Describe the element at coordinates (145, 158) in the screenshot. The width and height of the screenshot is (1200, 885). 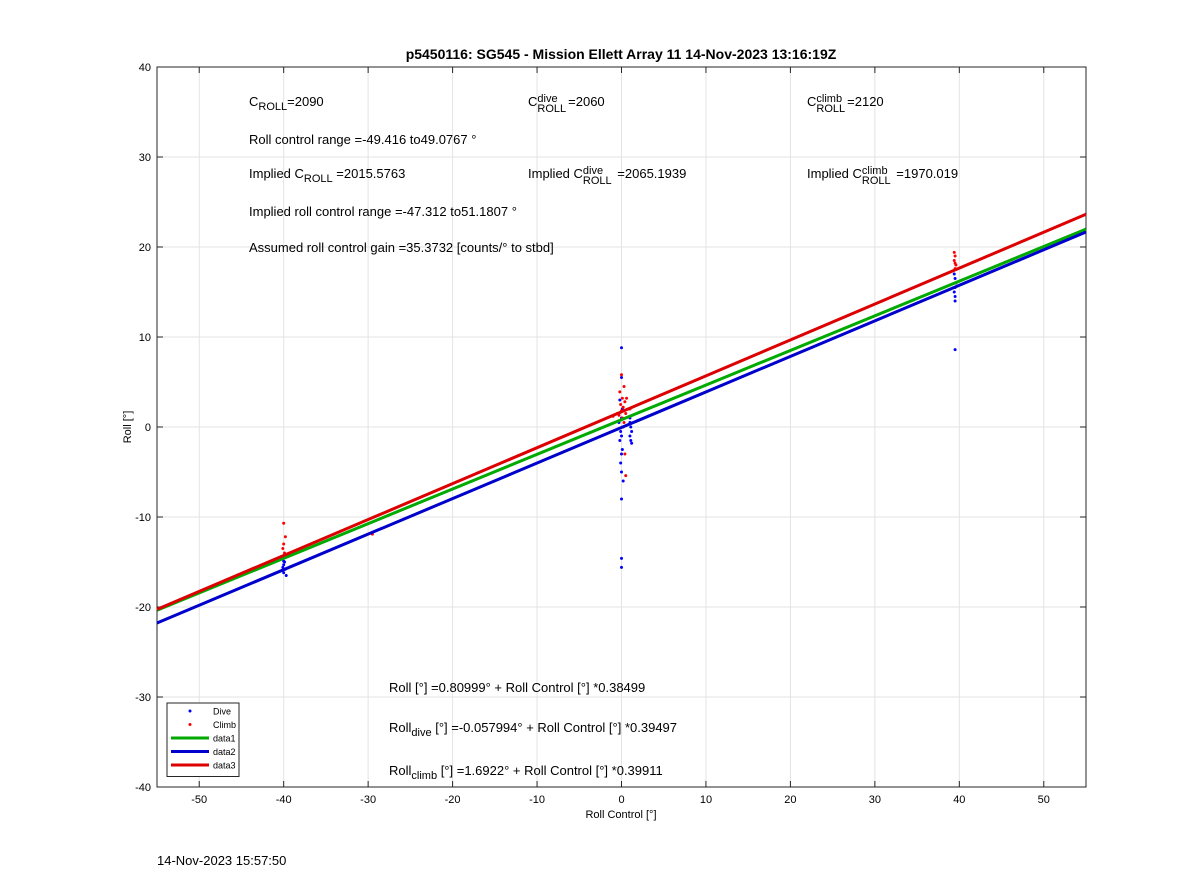
I see `y-tick-label: 30` at that location.